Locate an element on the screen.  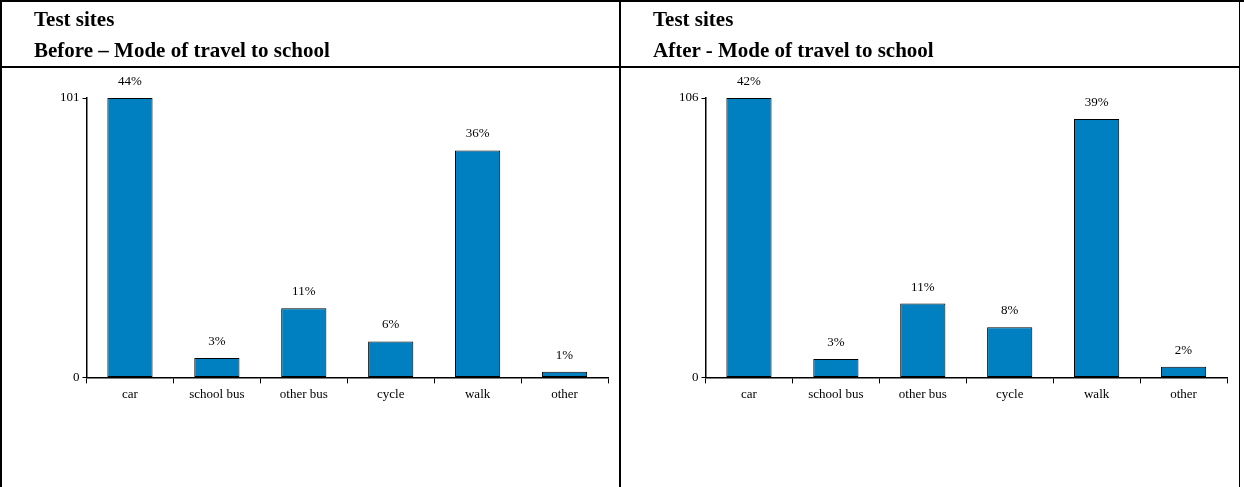
annotation: 8% is located at coordinates (1010, 310).